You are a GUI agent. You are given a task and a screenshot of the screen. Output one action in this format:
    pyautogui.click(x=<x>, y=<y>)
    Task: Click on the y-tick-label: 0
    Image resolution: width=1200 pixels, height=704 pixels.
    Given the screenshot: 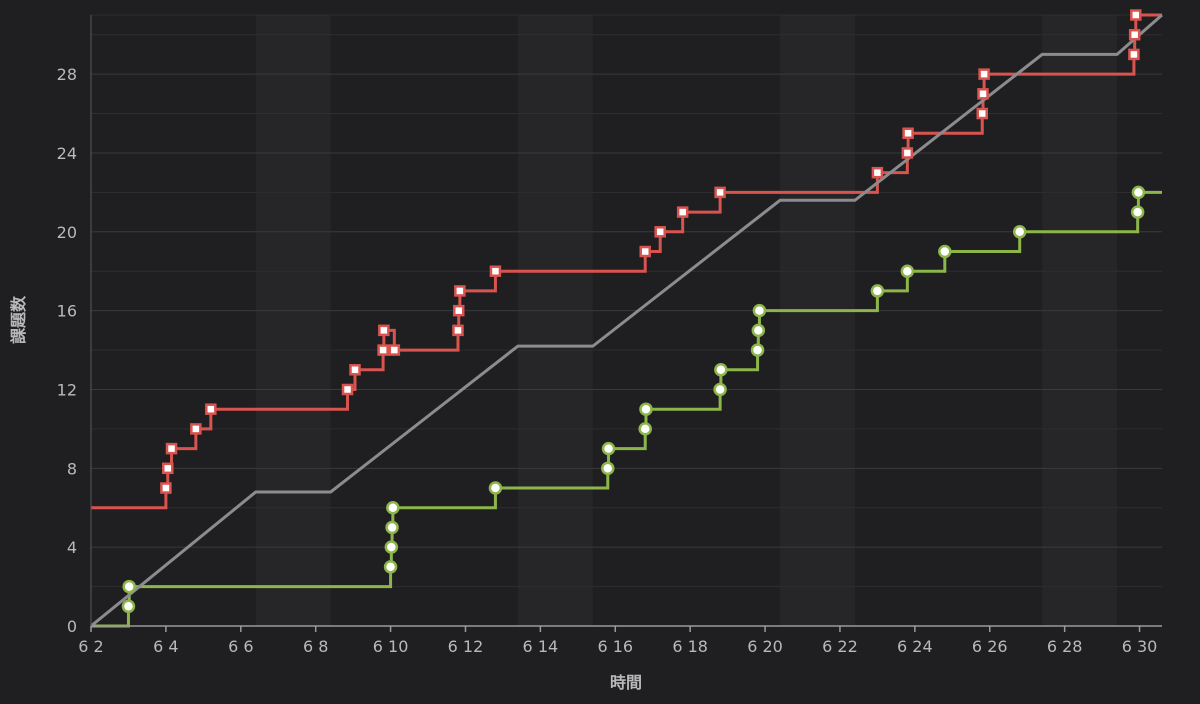 What is the action you would take?
    pyautogui.click(x=72, y=626)
    